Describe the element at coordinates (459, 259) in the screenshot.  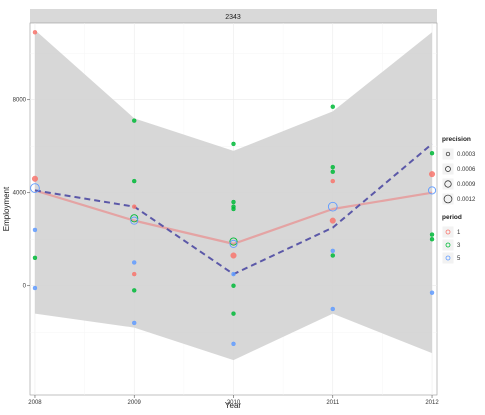
I see `legend-label: 5` at that location.